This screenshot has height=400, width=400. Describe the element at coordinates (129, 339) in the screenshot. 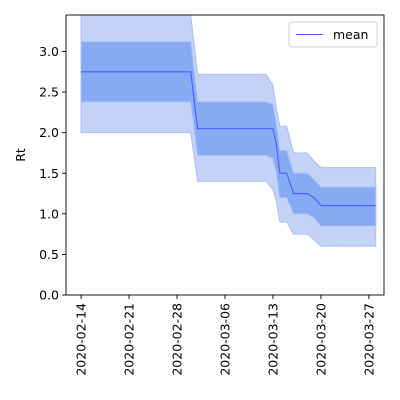

I see `x-tick-label: 2020-02-21` at that location.